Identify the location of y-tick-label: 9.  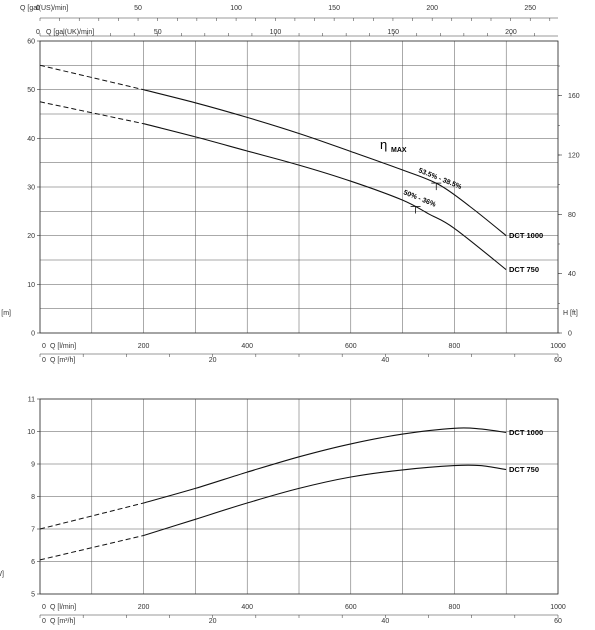
(33, 465).